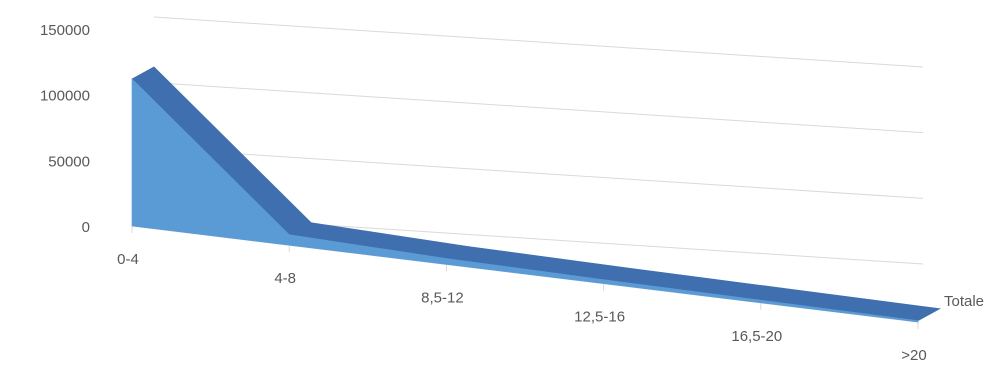 This screenshot has height=366, width=1005. What do you see at coordinates (86, 227) in the screenshot?
I see `y-tick-label: 0` at bounding box center [86, 227].